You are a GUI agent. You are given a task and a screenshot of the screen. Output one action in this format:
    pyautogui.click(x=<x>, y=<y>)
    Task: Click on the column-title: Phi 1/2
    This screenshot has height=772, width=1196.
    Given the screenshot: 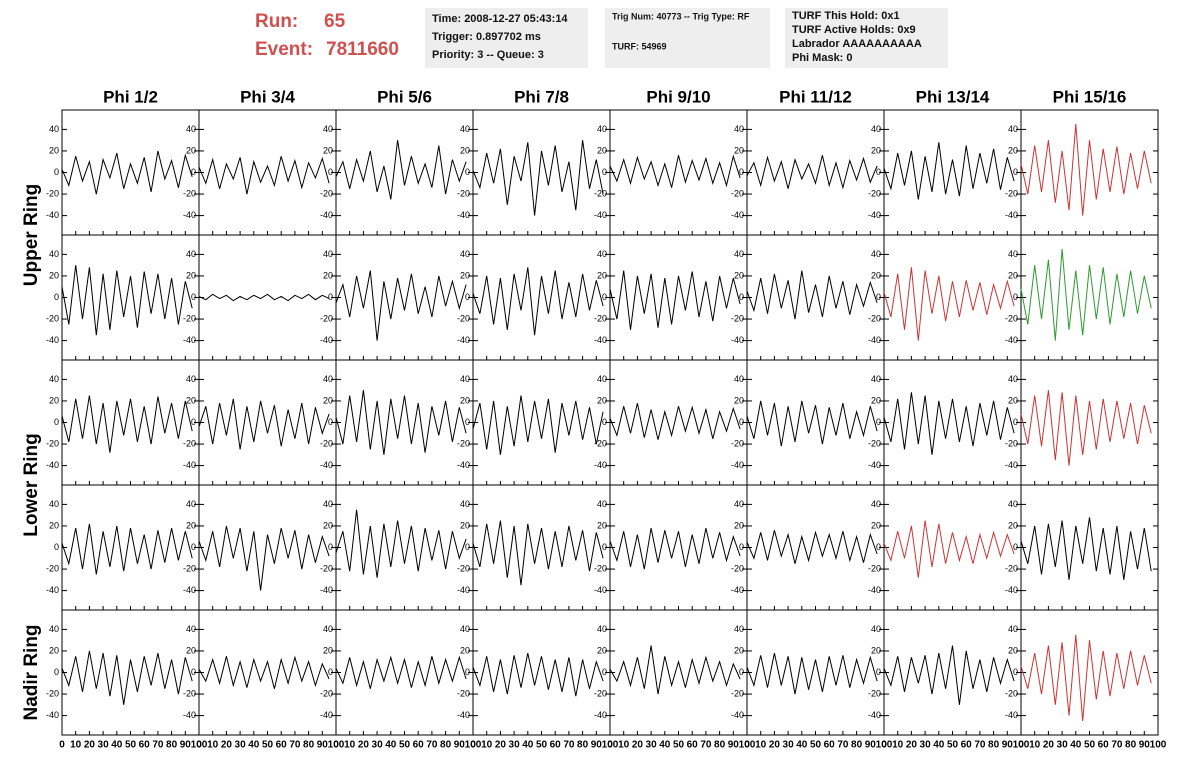 What is the action you would take?
    pyautogui.click(x=130, y=96)
    